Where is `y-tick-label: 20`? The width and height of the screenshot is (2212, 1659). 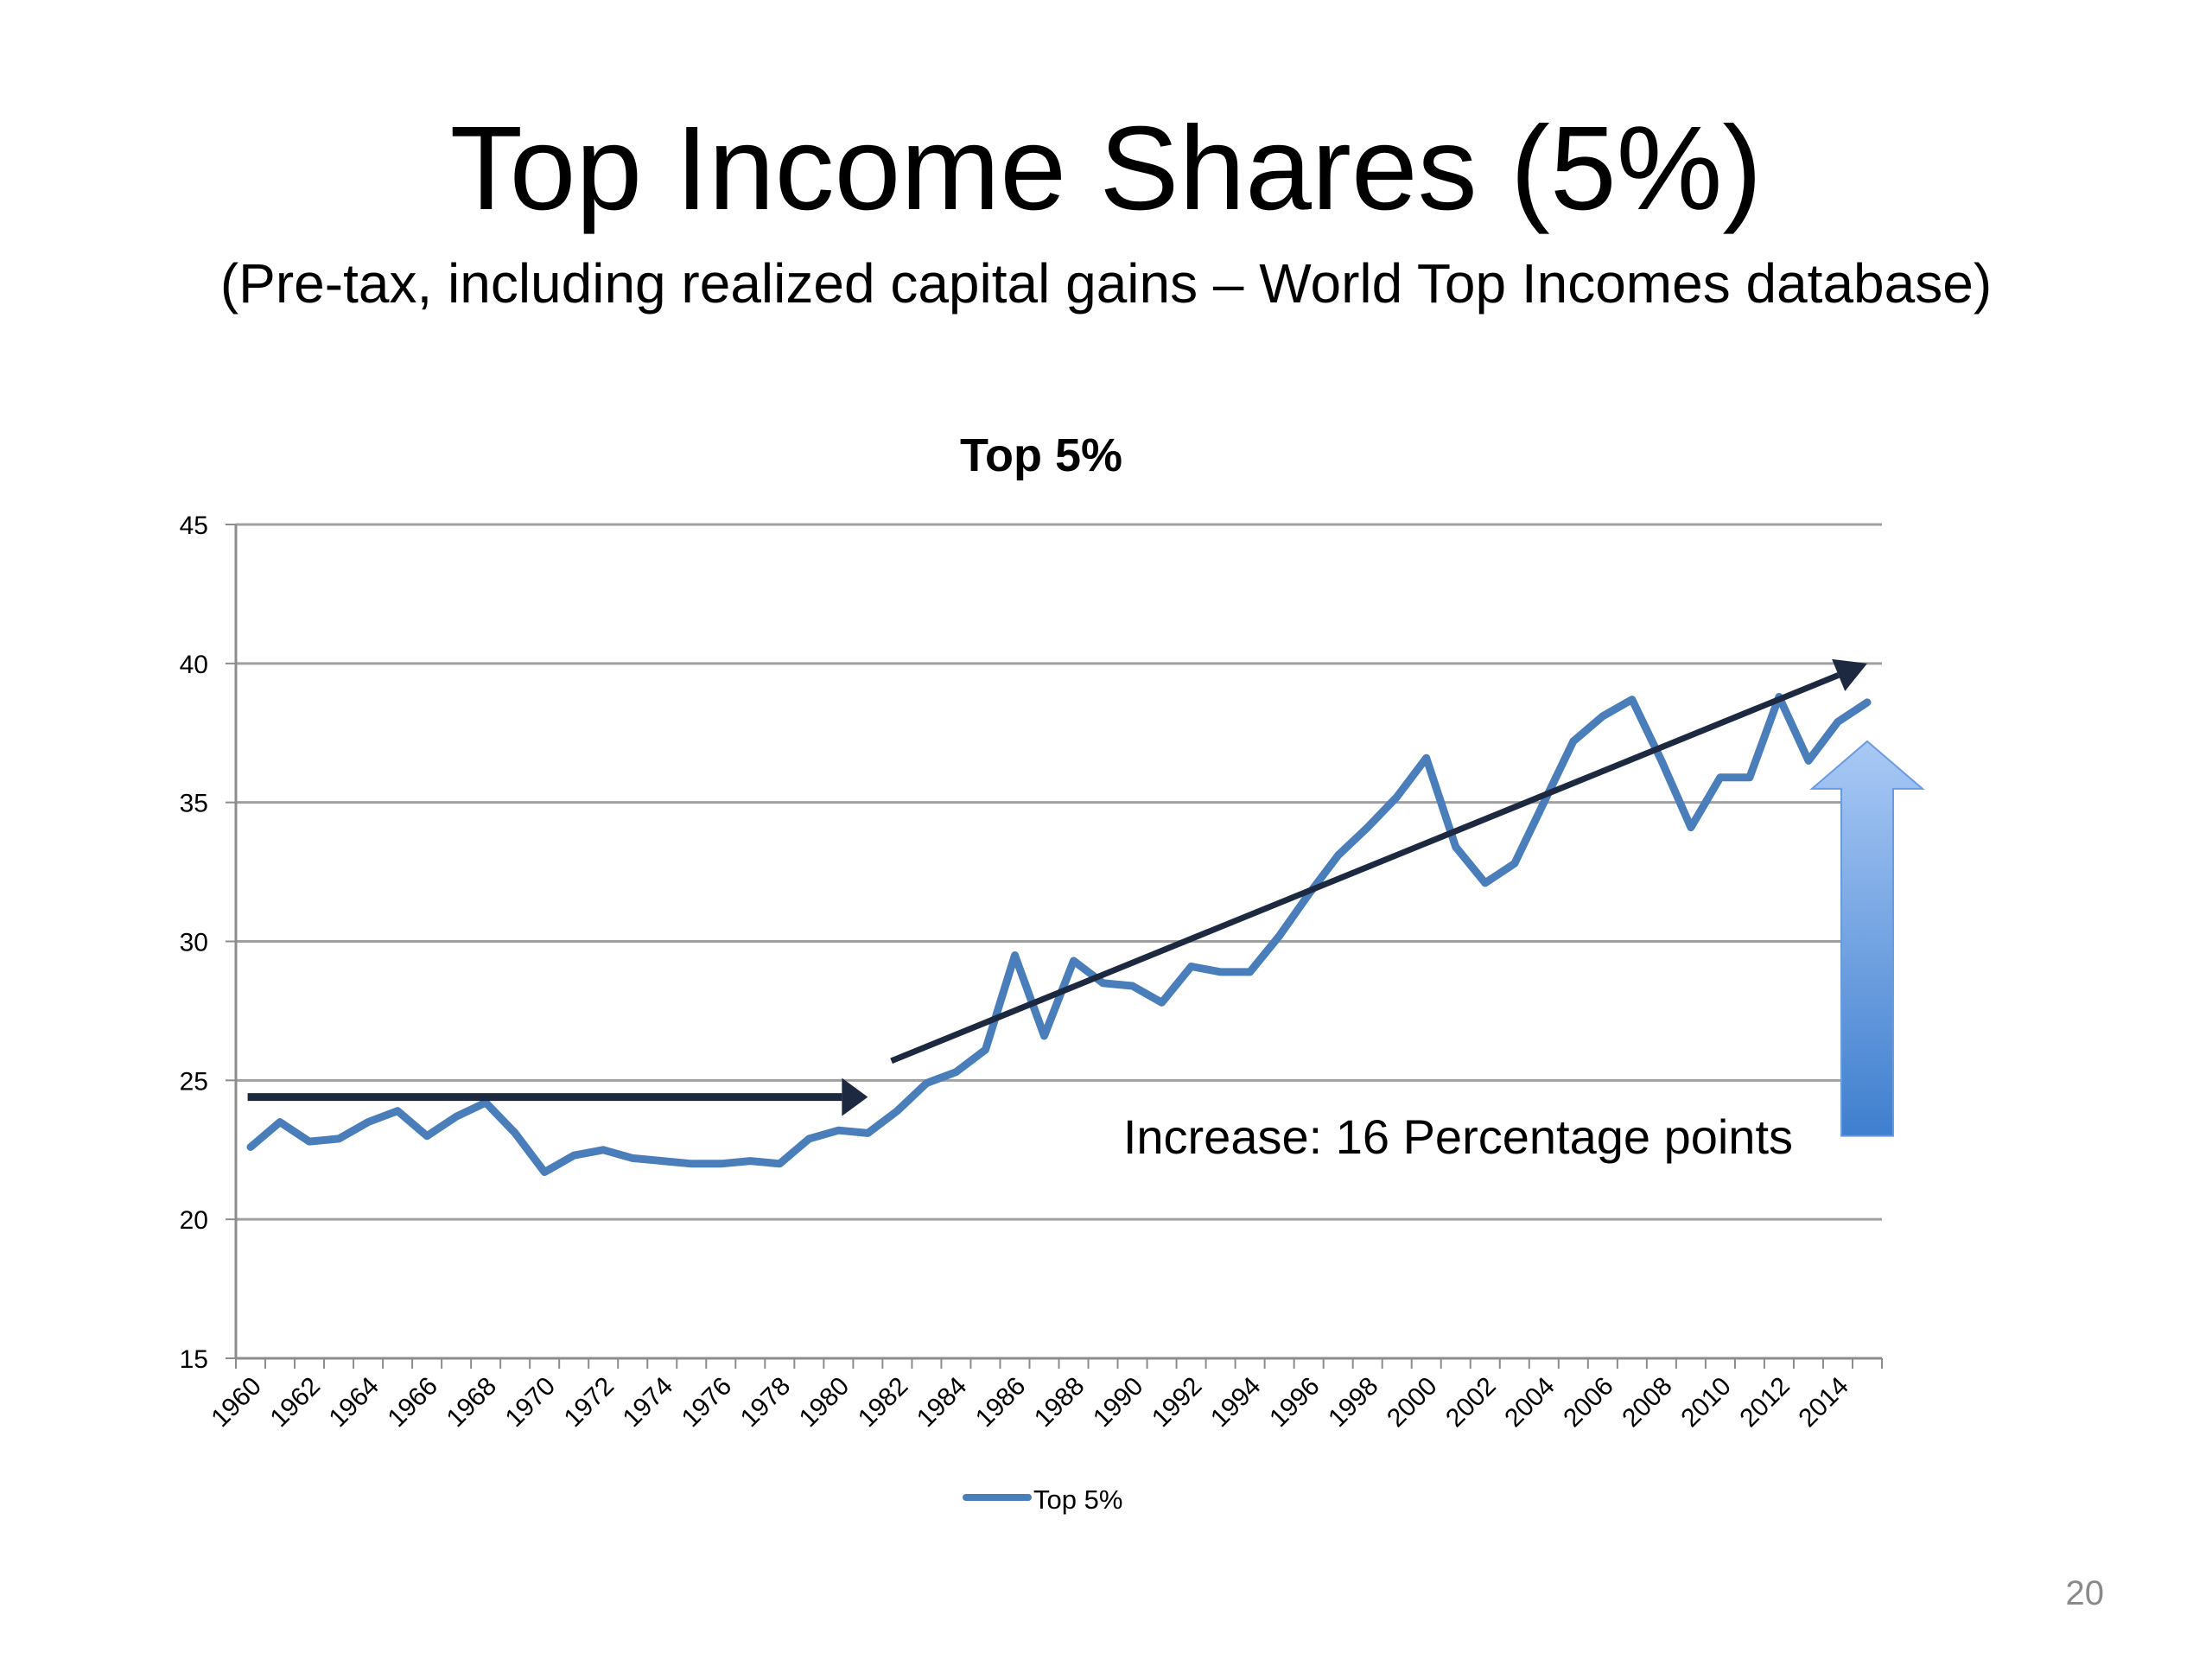
y-tick-label: 20 is located at coordinates (194, 1220).